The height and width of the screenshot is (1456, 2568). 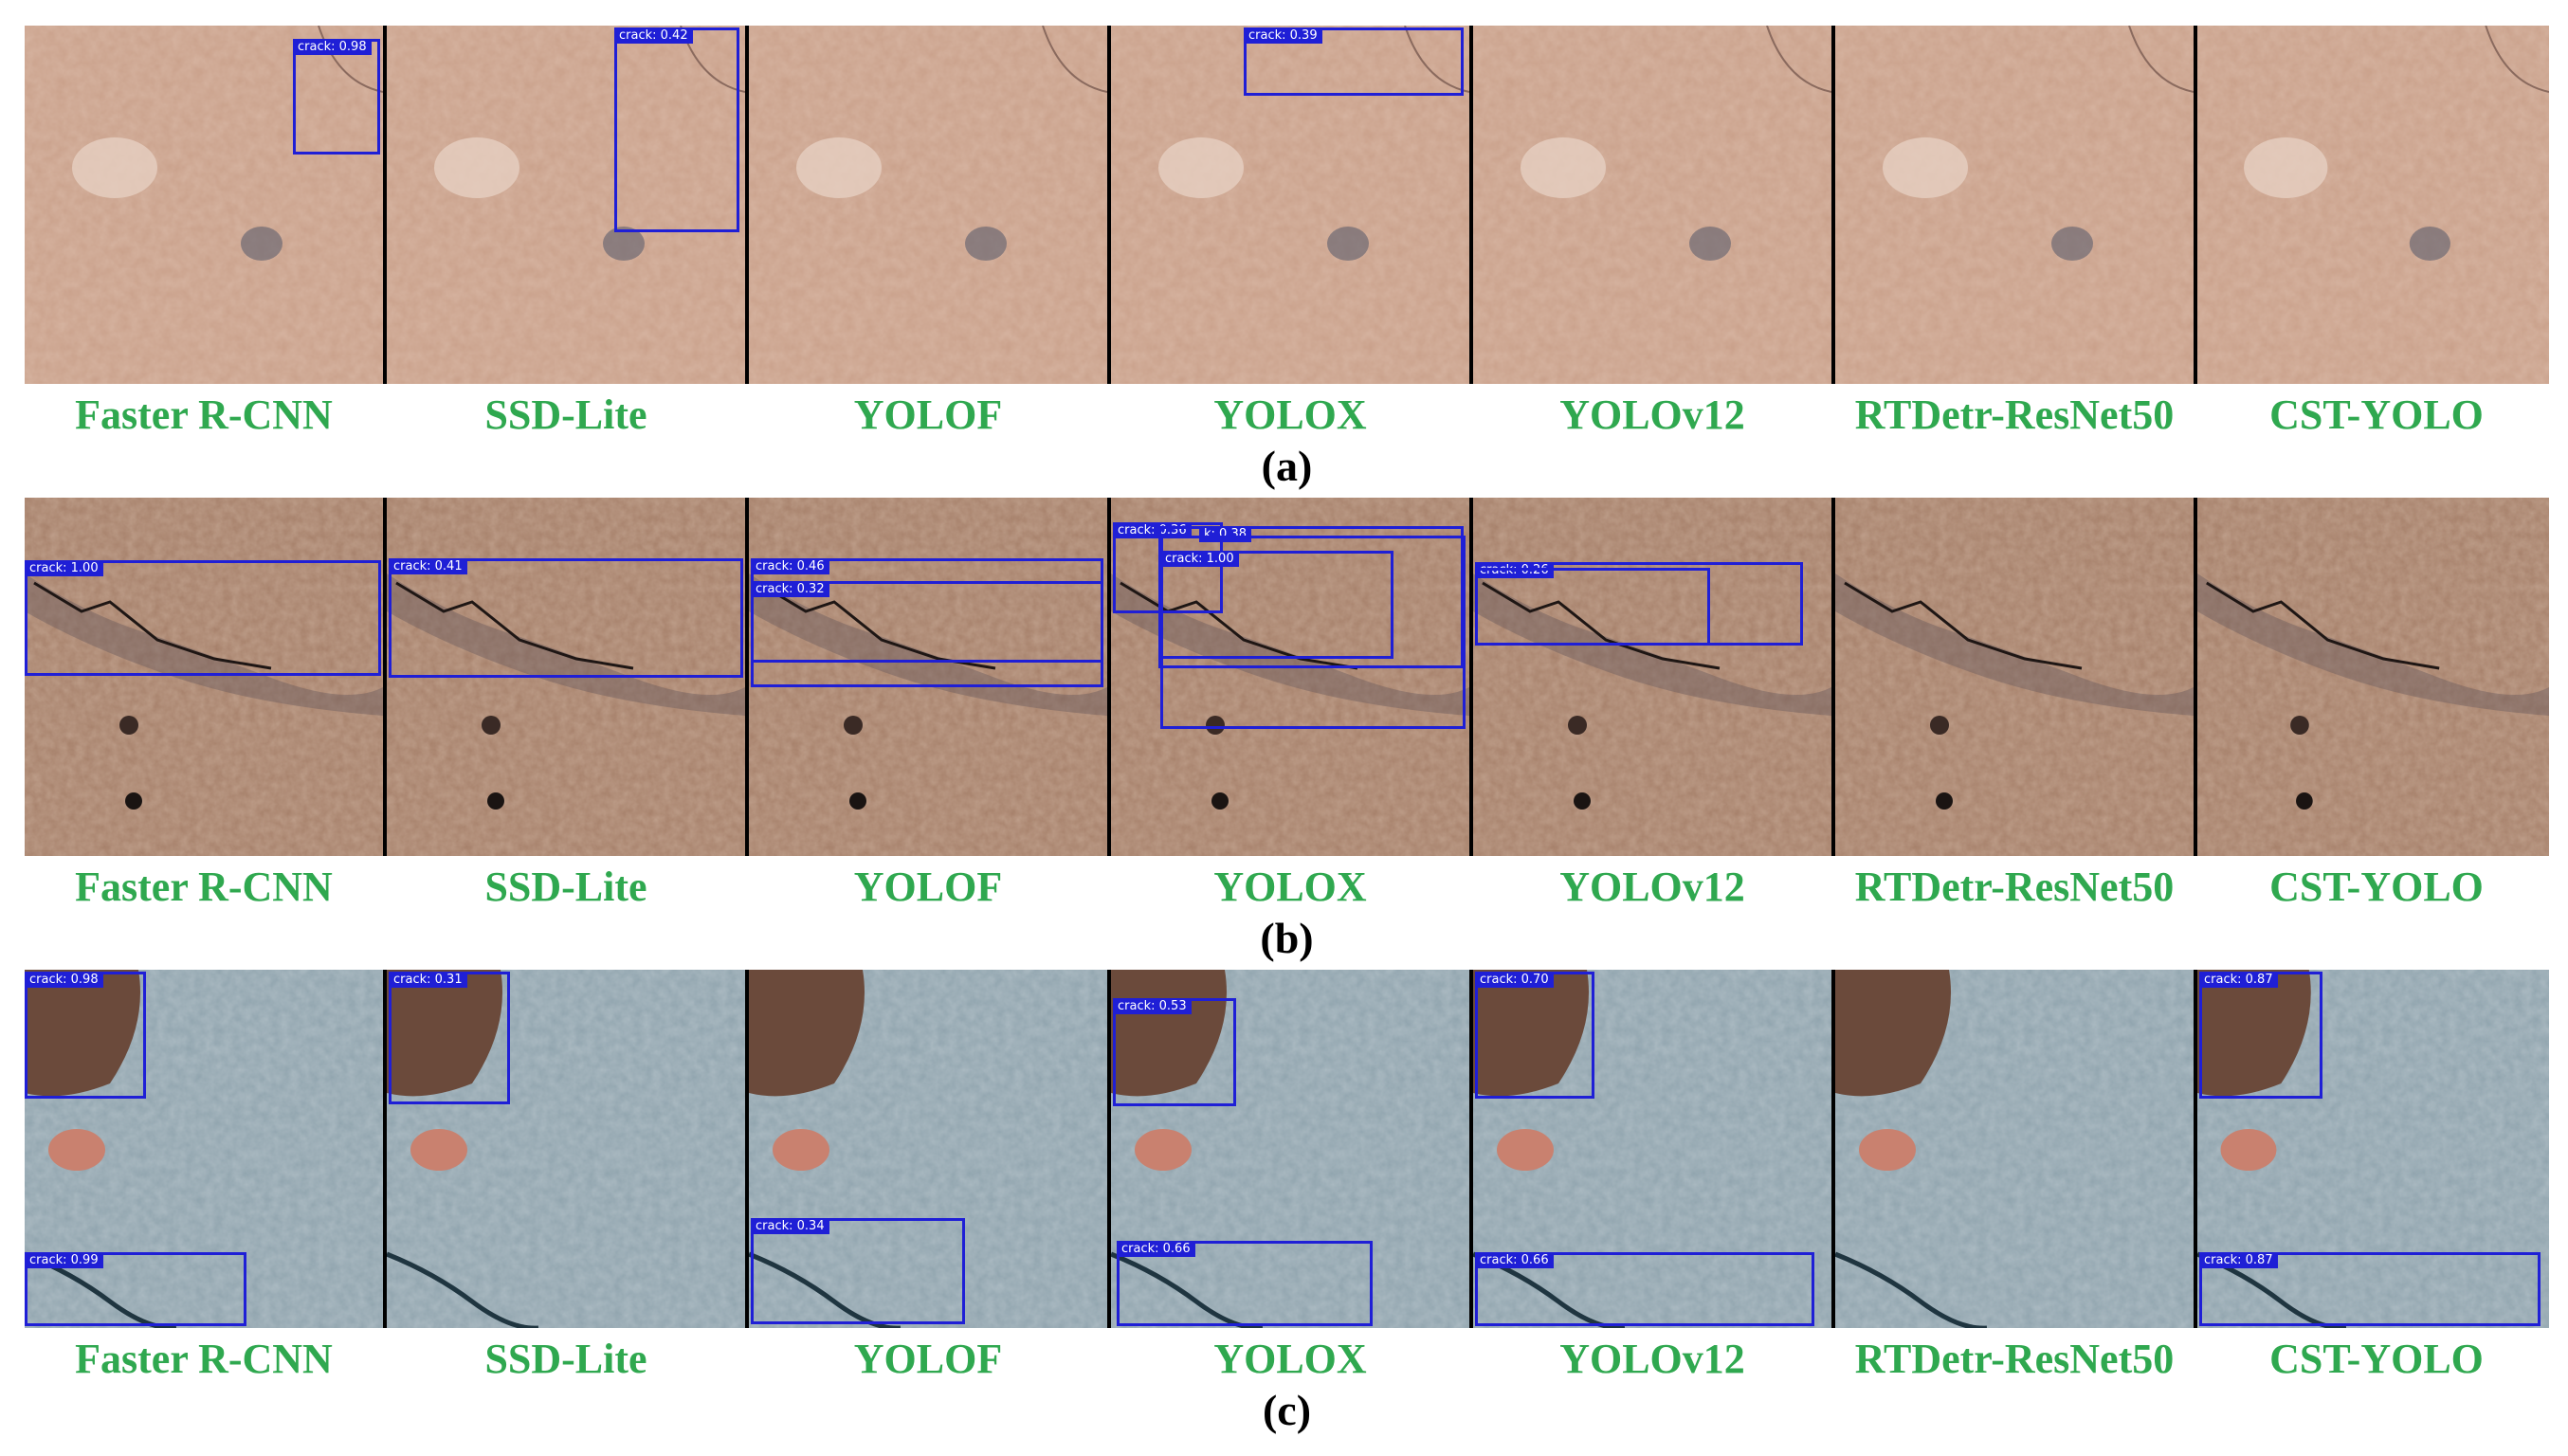 What do you see at coordinates (1287, 938) in the screenshot?
I see `subfigure-label: (b)` at bounding box center [1287, 938].